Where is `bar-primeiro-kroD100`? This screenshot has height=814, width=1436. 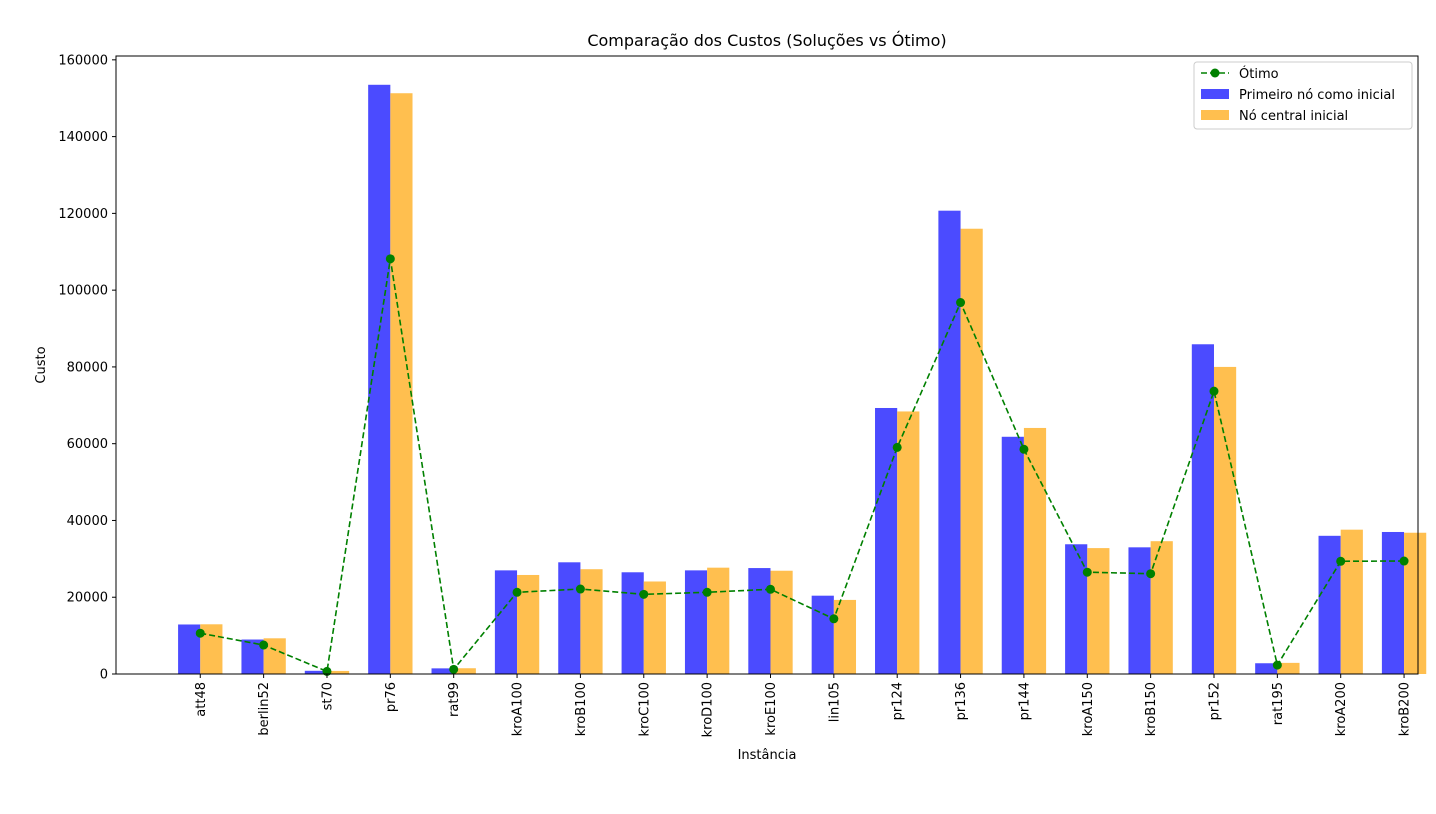
bar-primeiro-kroD100 is located at coordinates (696, 622).